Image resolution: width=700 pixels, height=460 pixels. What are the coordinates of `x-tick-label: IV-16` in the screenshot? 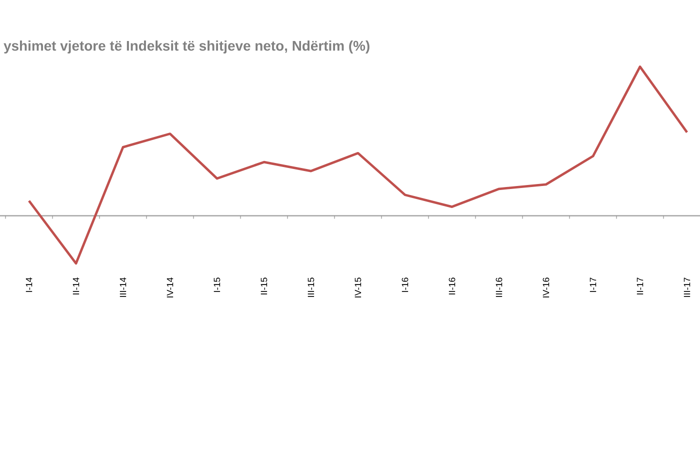 It's located at (546, 288).